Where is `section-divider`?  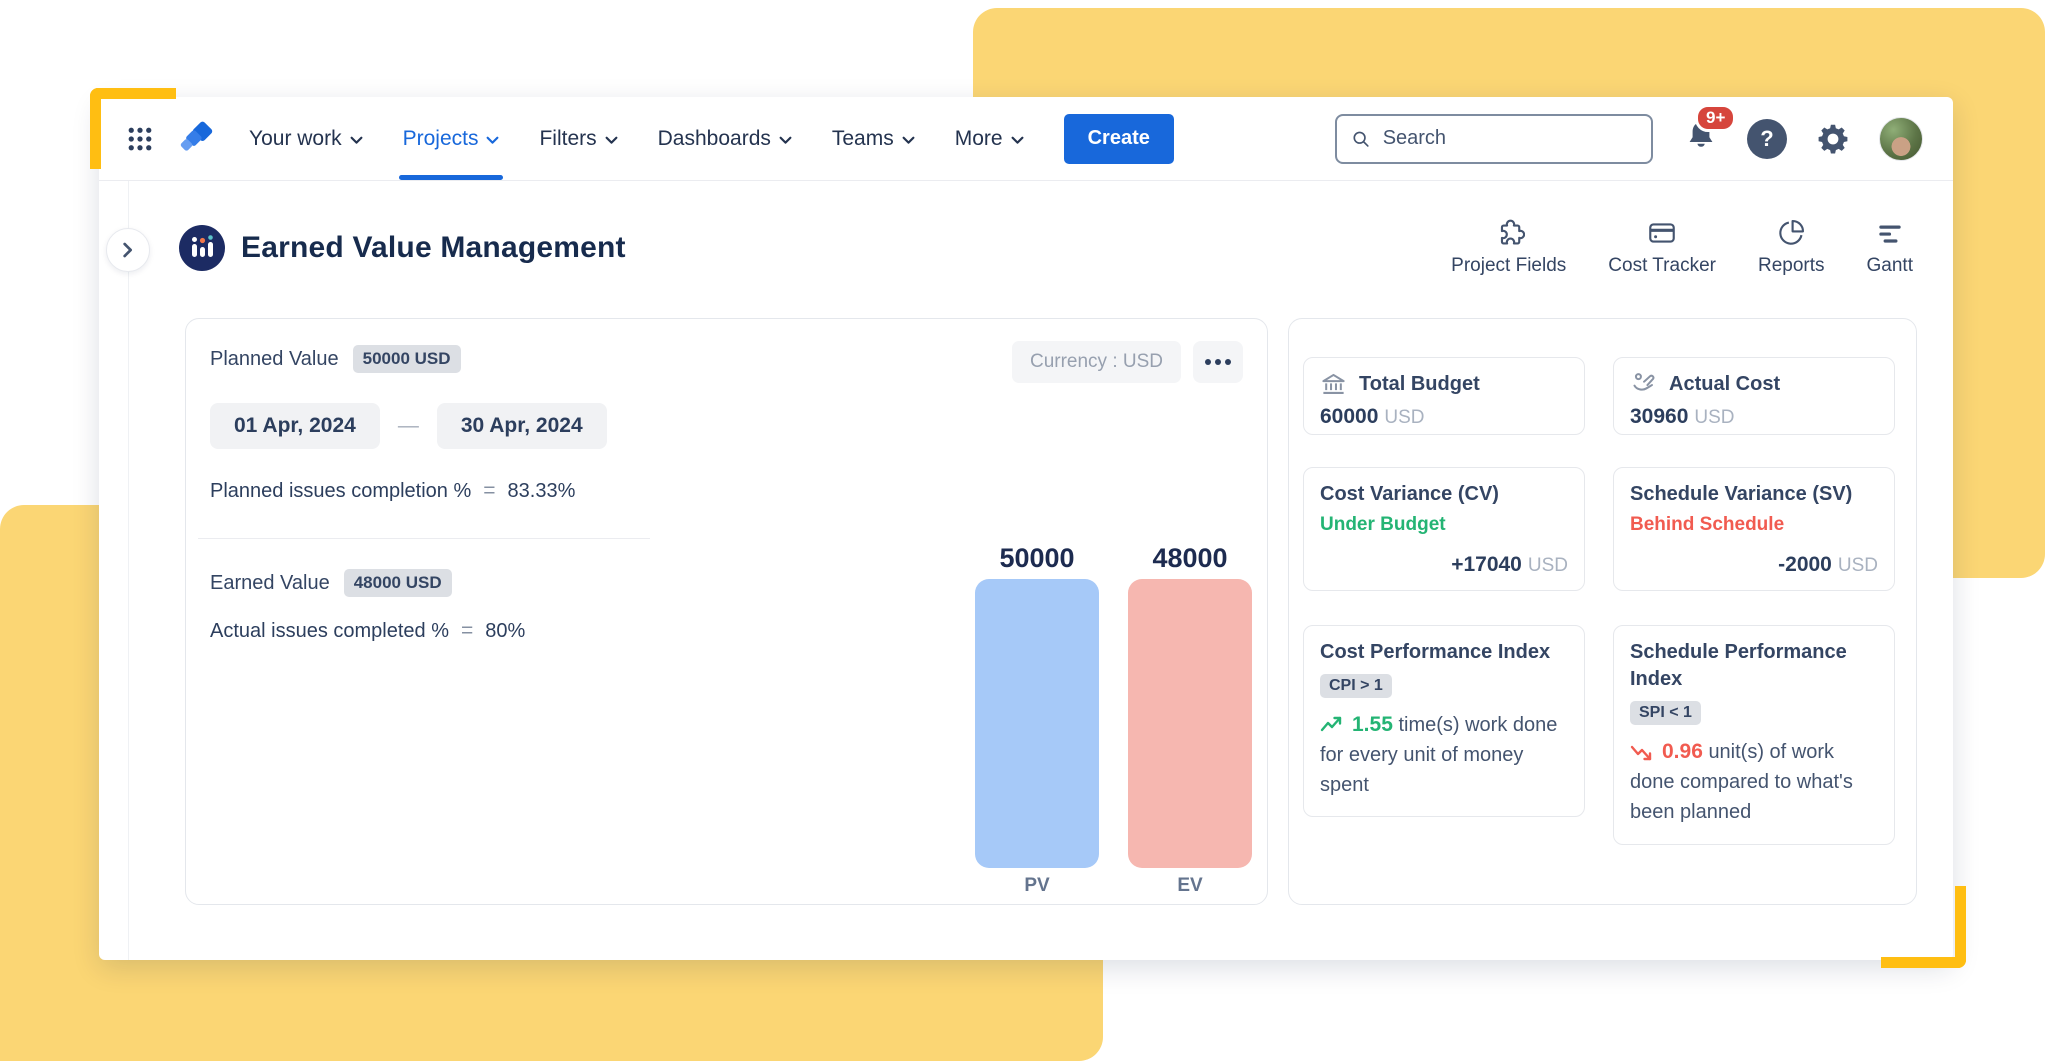 section-divider is located at coordinates (424, 538).